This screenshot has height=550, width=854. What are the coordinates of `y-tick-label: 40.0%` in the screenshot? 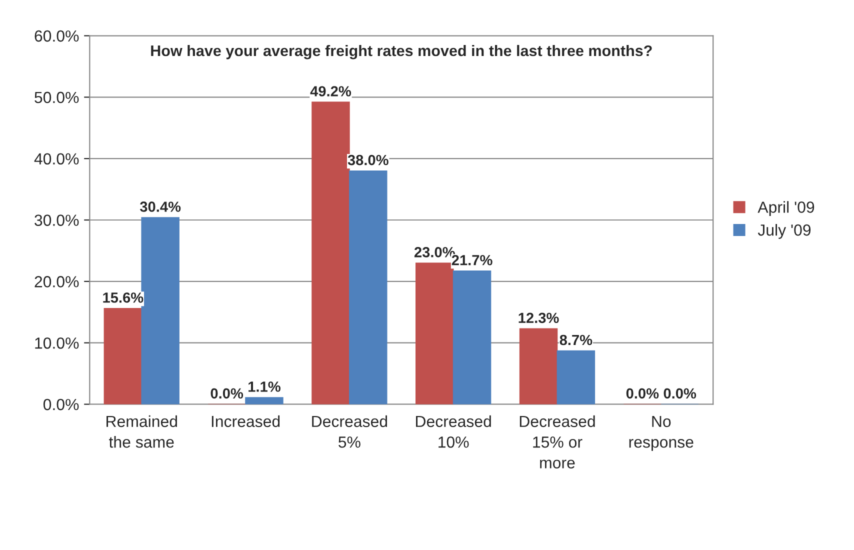 It's located at (56, 159).